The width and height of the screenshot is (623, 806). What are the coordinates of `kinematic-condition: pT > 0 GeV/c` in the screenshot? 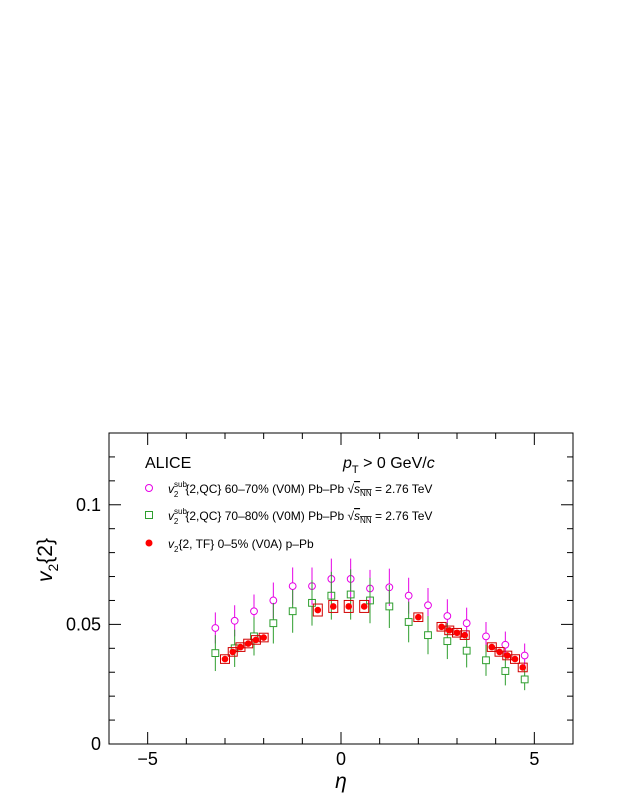 It's located at (388, 465).